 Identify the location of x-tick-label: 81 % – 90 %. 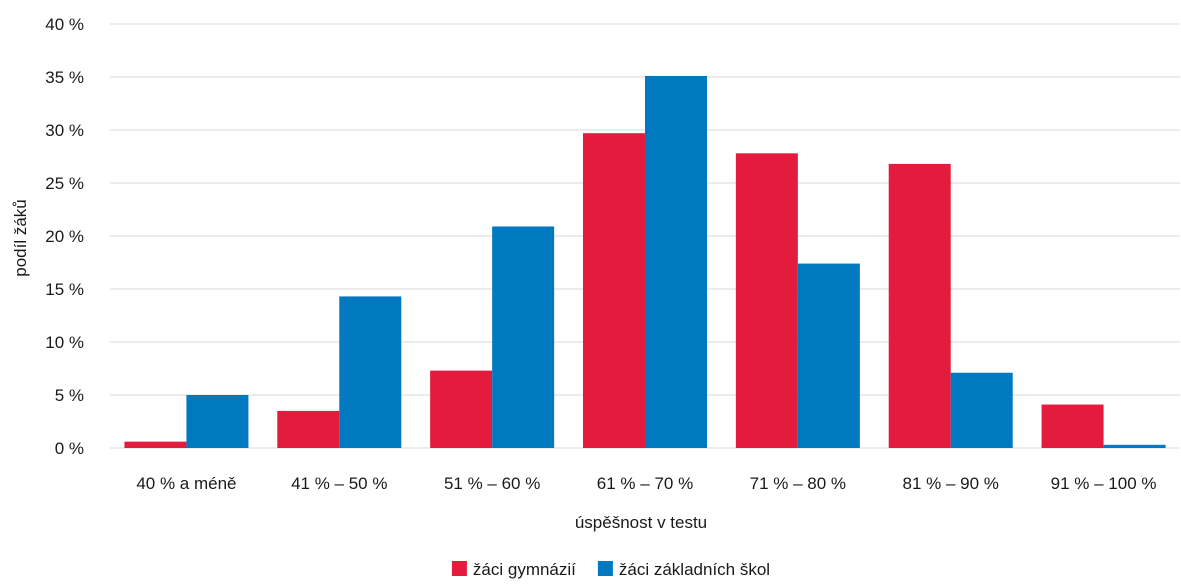
(951, 483).